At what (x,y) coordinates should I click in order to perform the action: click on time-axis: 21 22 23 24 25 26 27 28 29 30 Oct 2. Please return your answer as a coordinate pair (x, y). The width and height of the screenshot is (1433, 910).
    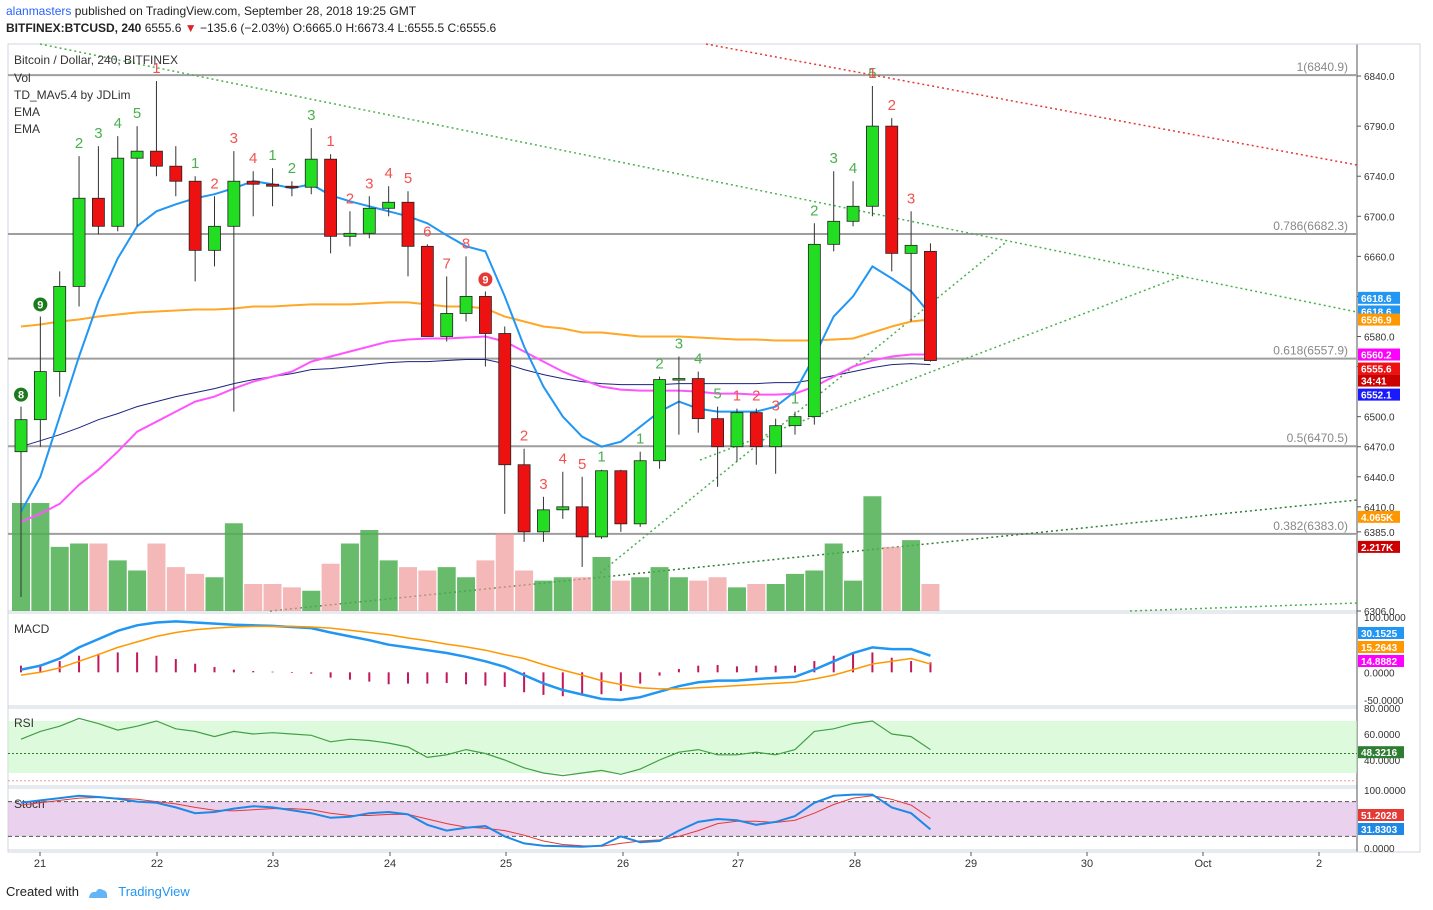
    Looking at the image, I should click on (678, 861).